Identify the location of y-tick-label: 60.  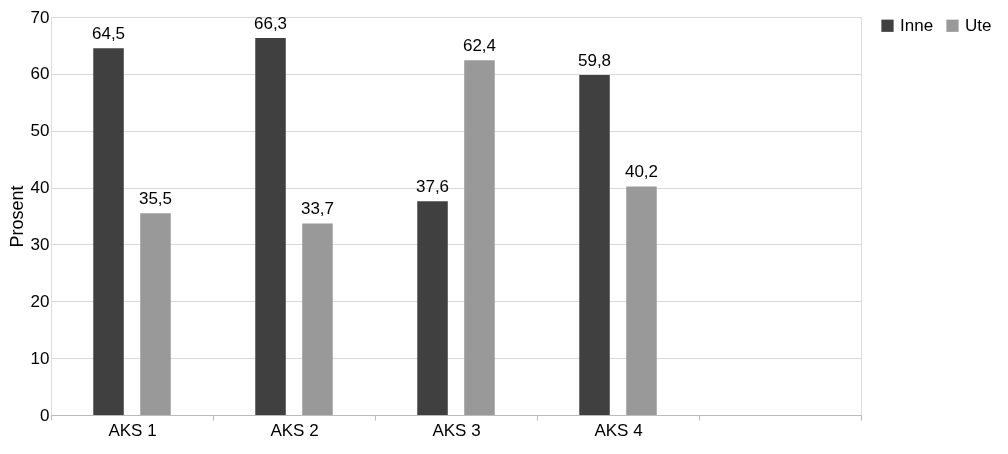
(40, 74).